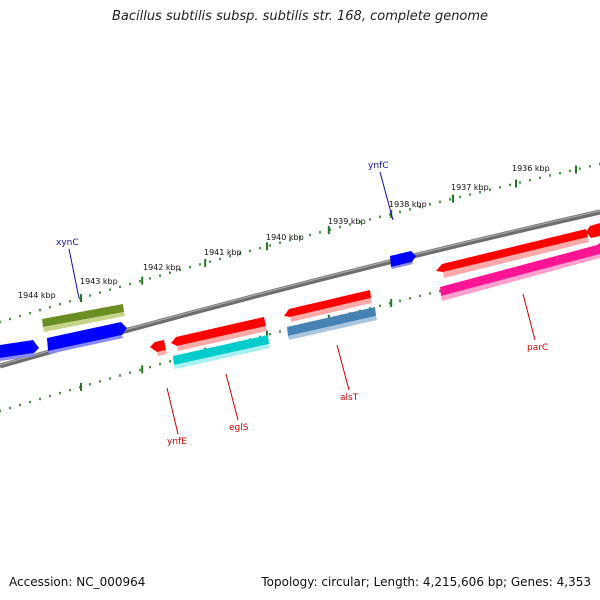 The image size is (600, 600). I want to click on gene-ynfC, so click(403, 260).